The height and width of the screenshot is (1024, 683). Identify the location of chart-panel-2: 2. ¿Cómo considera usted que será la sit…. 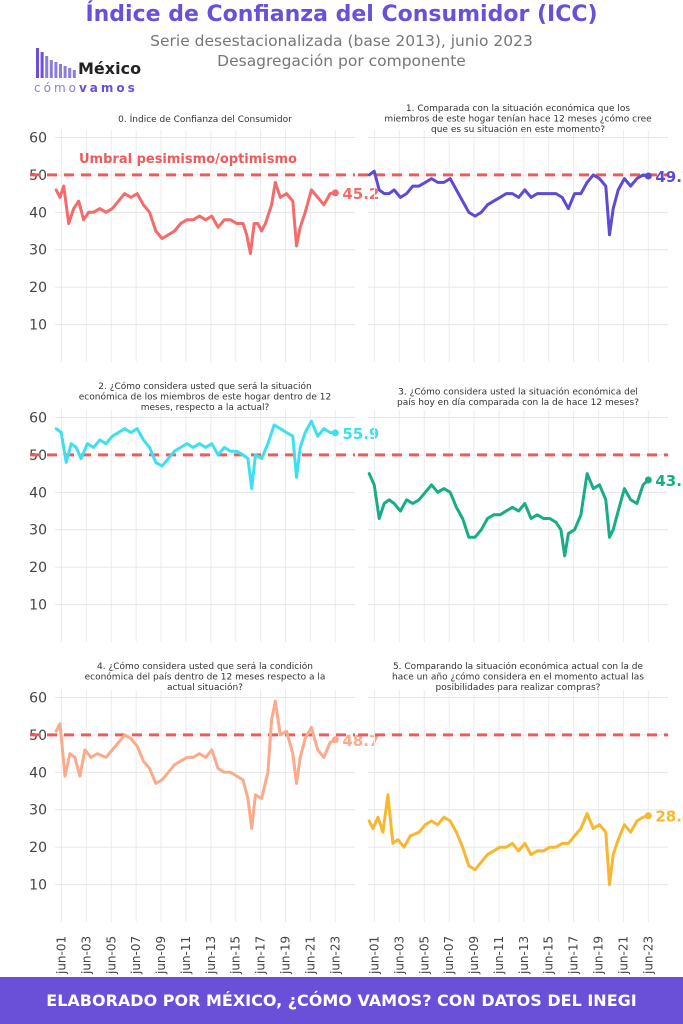
(204, 511).